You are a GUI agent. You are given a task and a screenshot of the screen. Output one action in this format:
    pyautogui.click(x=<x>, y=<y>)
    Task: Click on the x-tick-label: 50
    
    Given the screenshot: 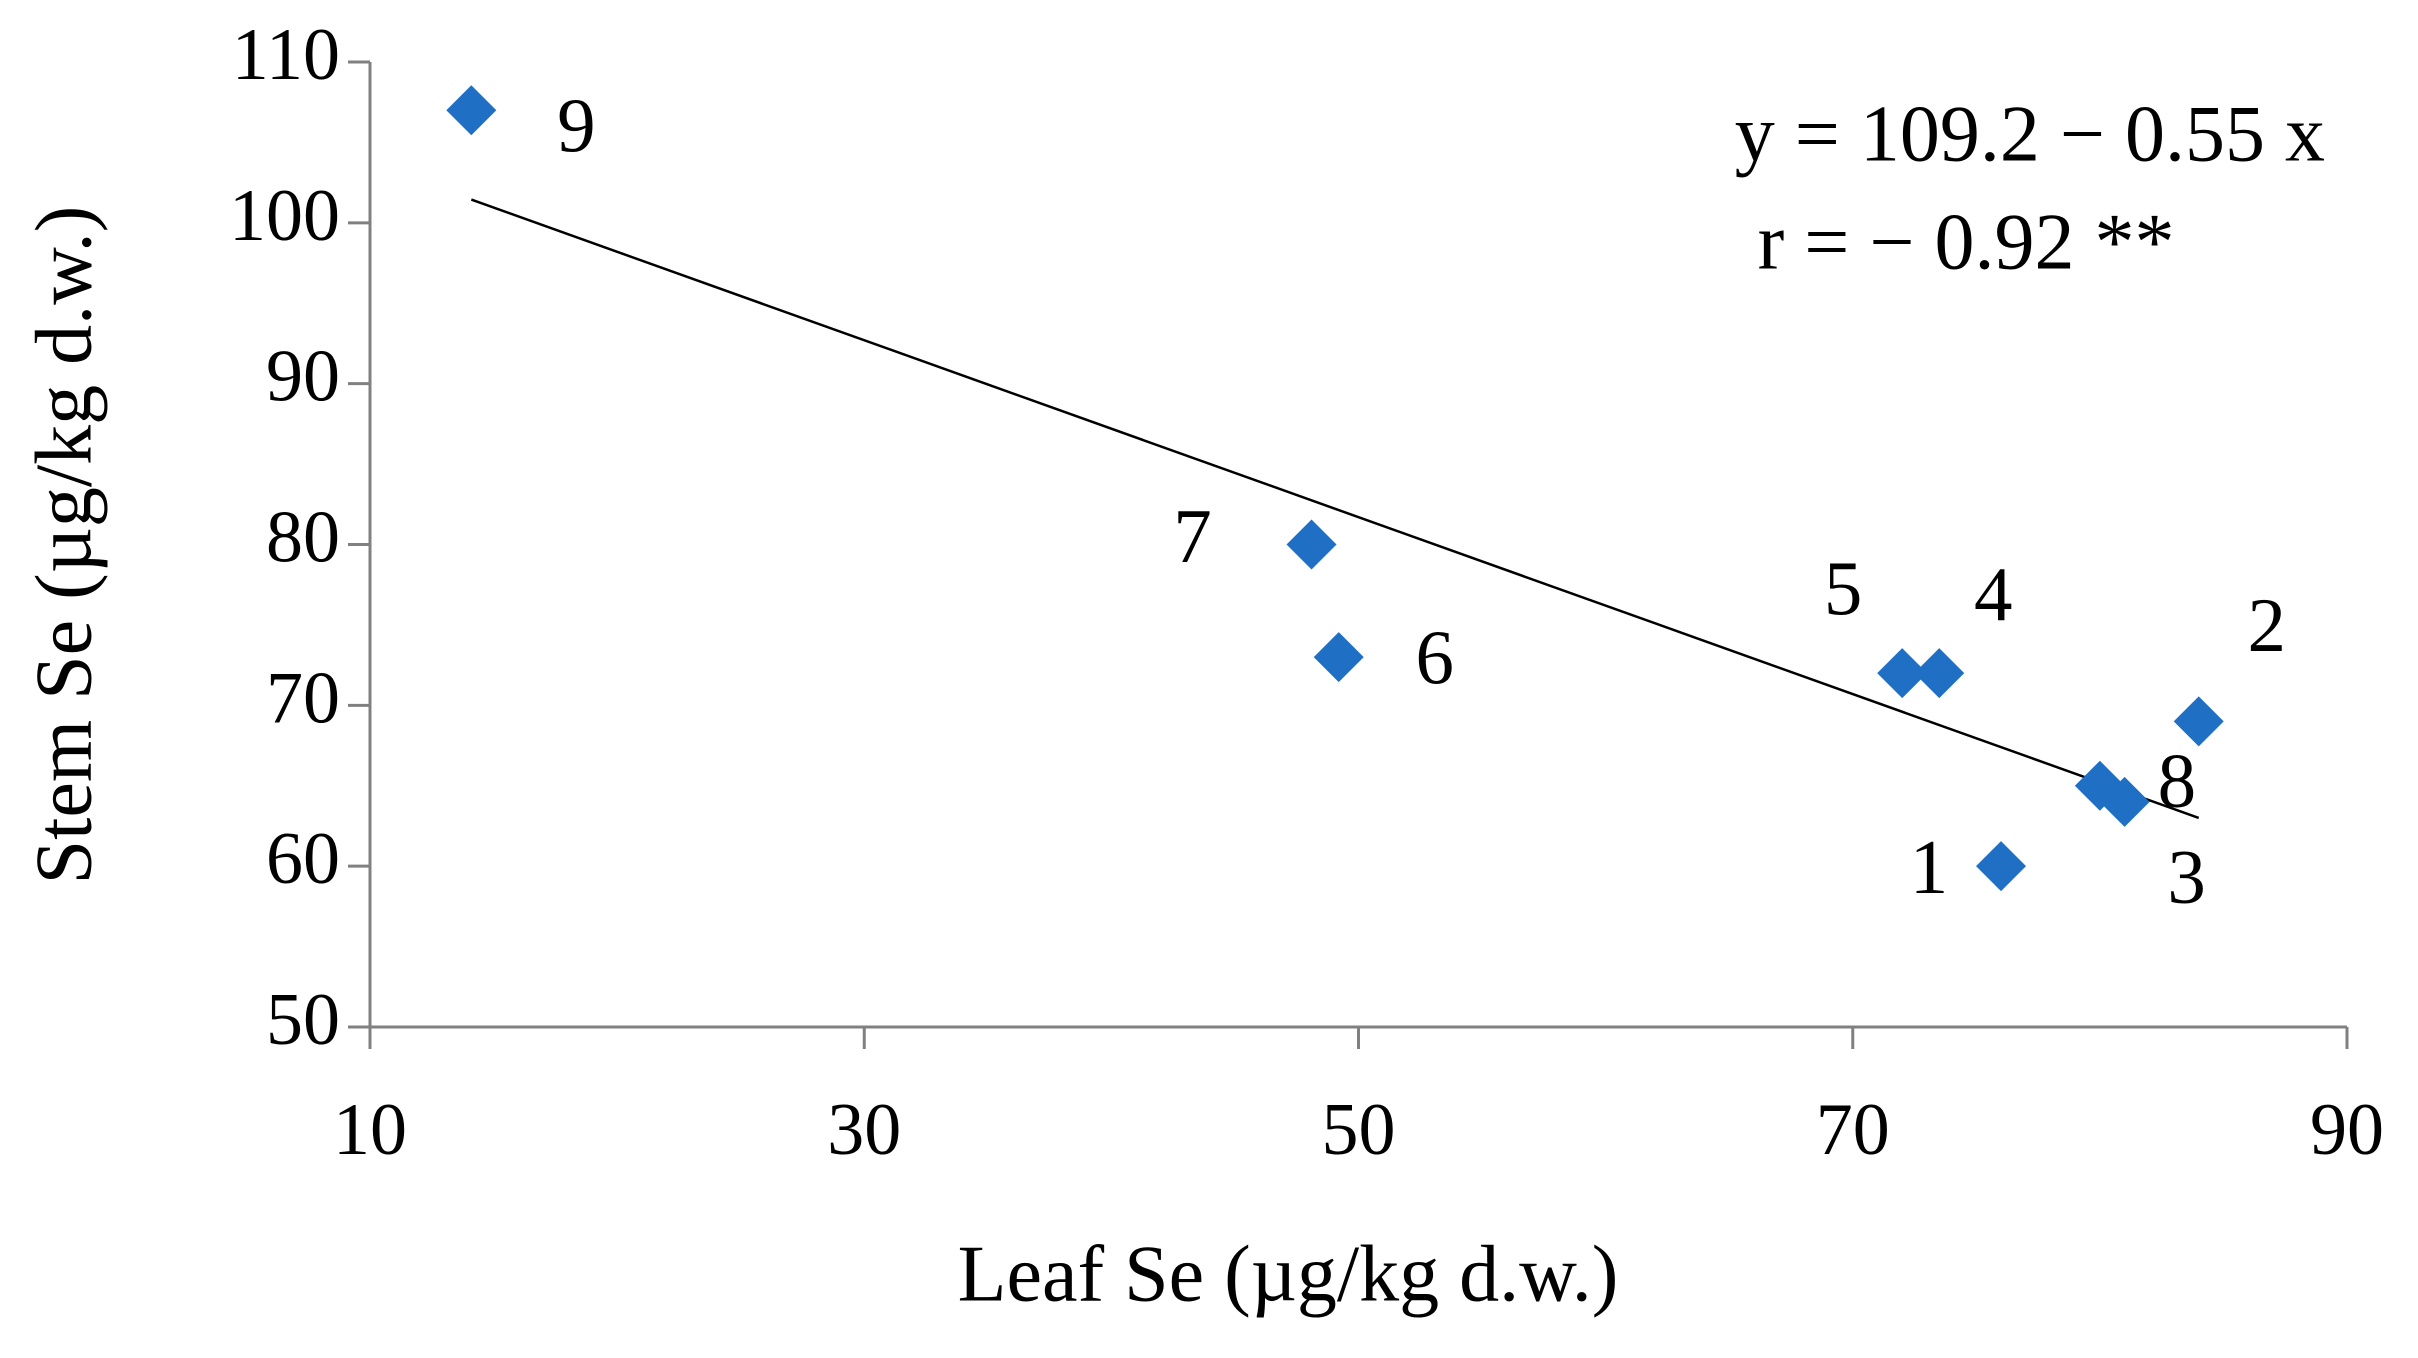 What is the action you would take?
    pyautogui.click(x=1359, y=1130)
    